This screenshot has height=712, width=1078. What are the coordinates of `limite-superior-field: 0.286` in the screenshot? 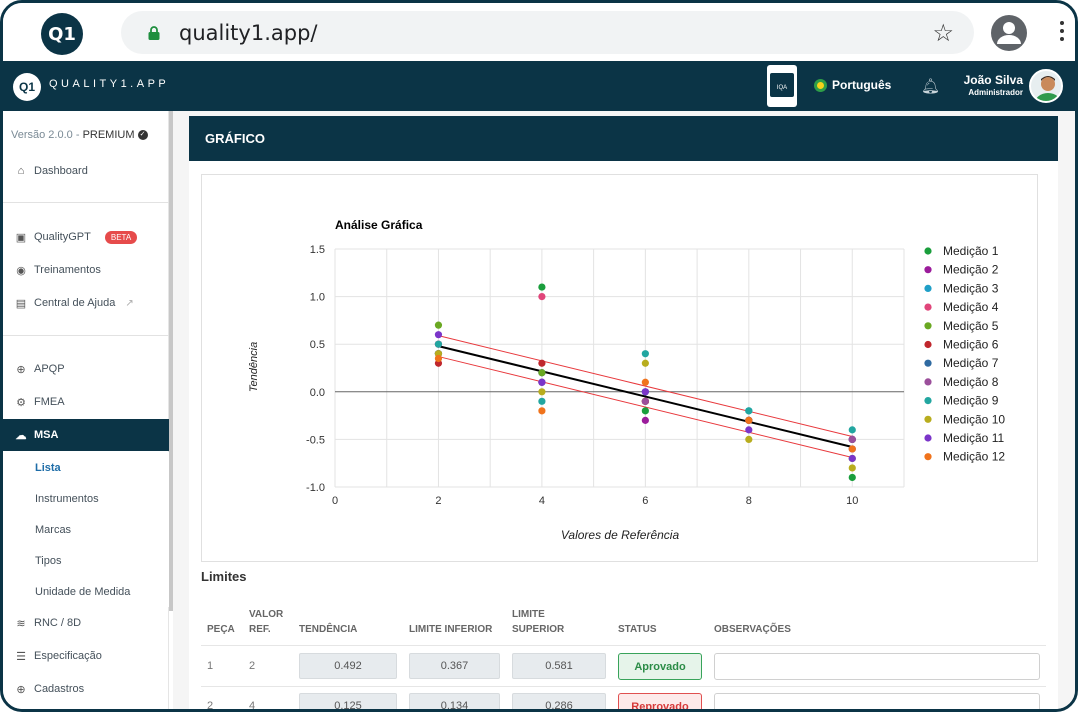 It's located at (559, 701).